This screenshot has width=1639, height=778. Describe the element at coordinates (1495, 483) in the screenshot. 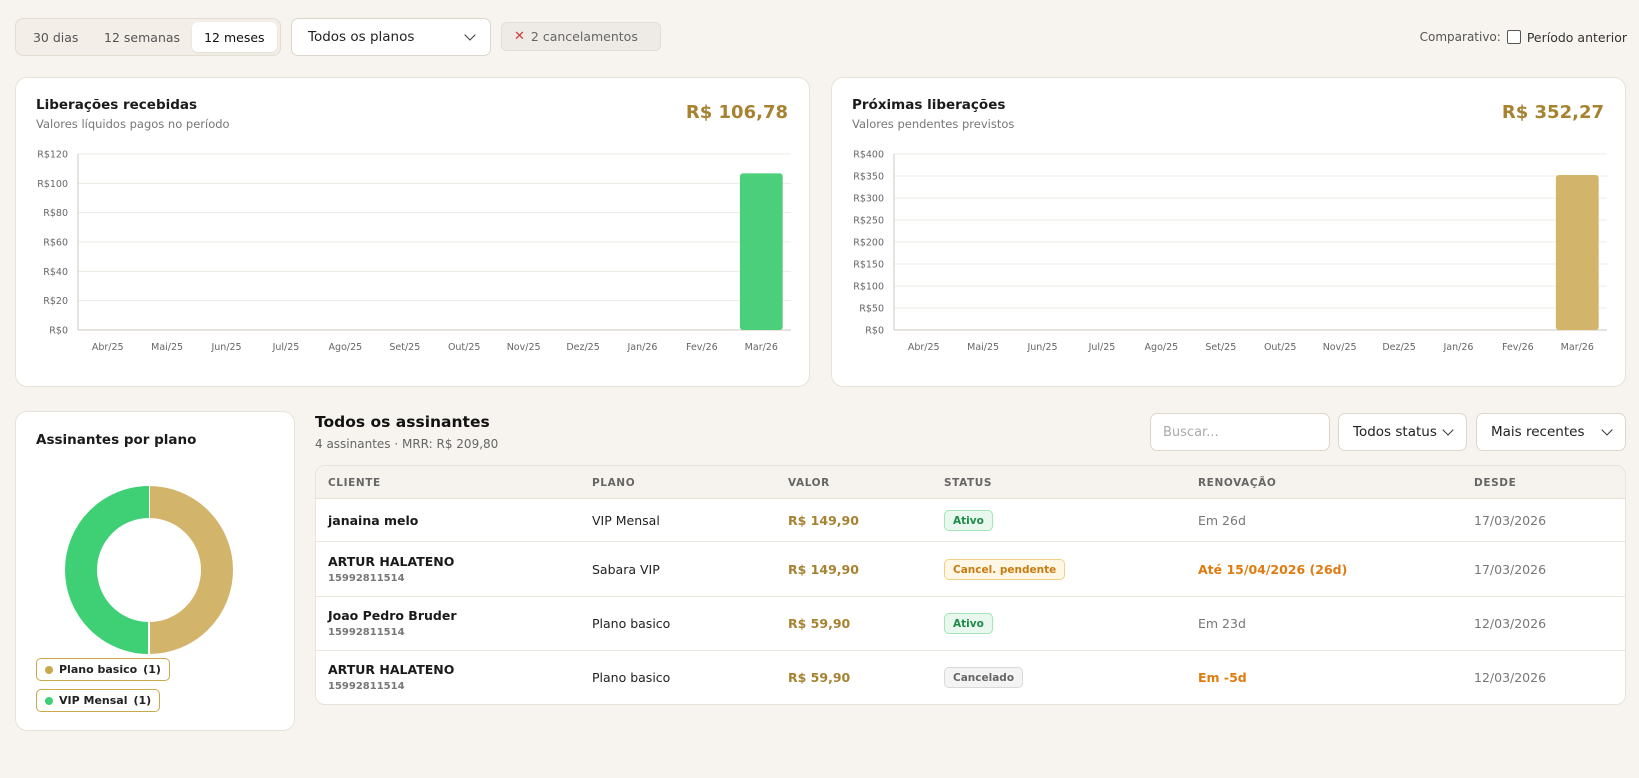

I see `col-since: DESDE` at that location.